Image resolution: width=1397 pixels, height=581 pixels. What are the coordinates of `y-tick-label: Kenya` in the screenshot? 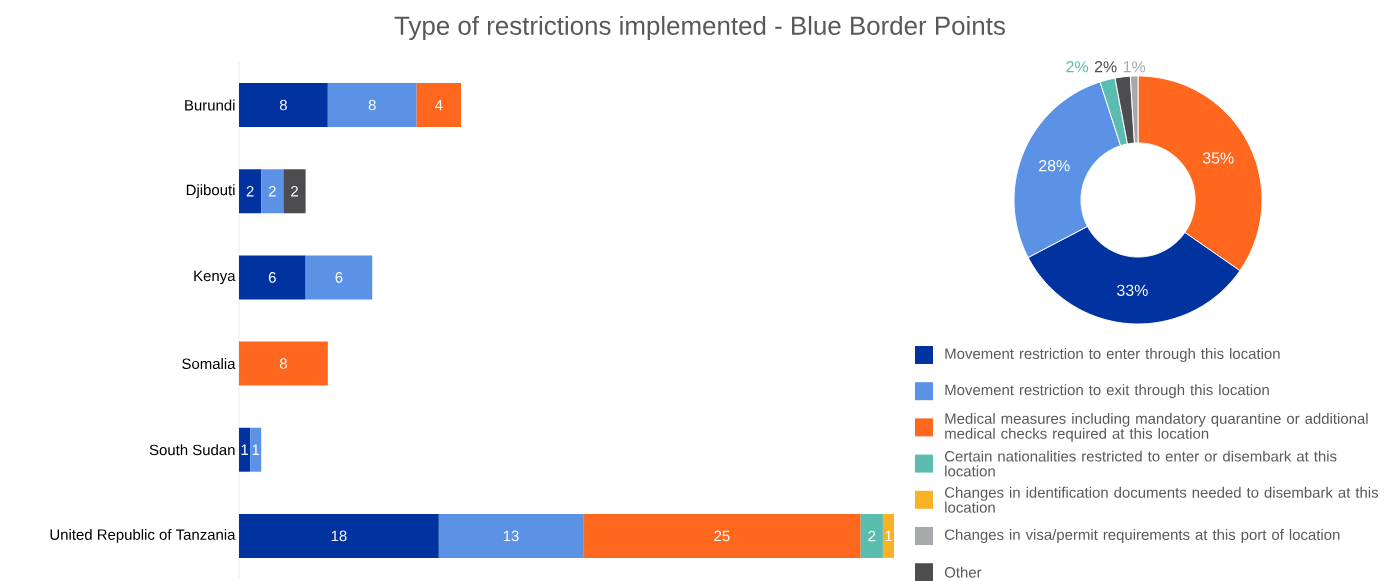 It's located at (215, 277).